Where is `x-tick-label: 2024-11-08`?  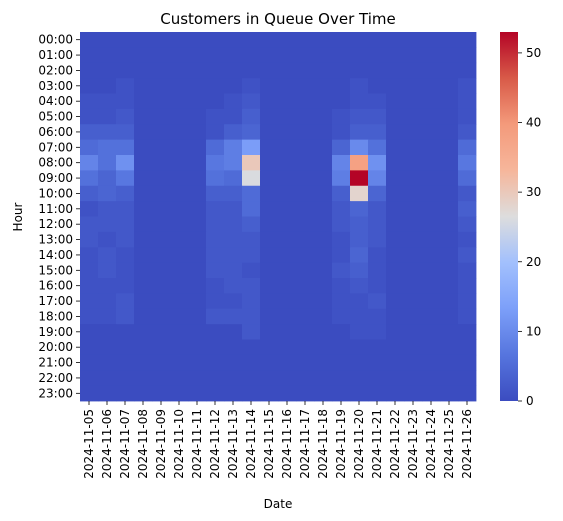
x-tick-label: 2024-11-08 is located at coordinates (143, 444).